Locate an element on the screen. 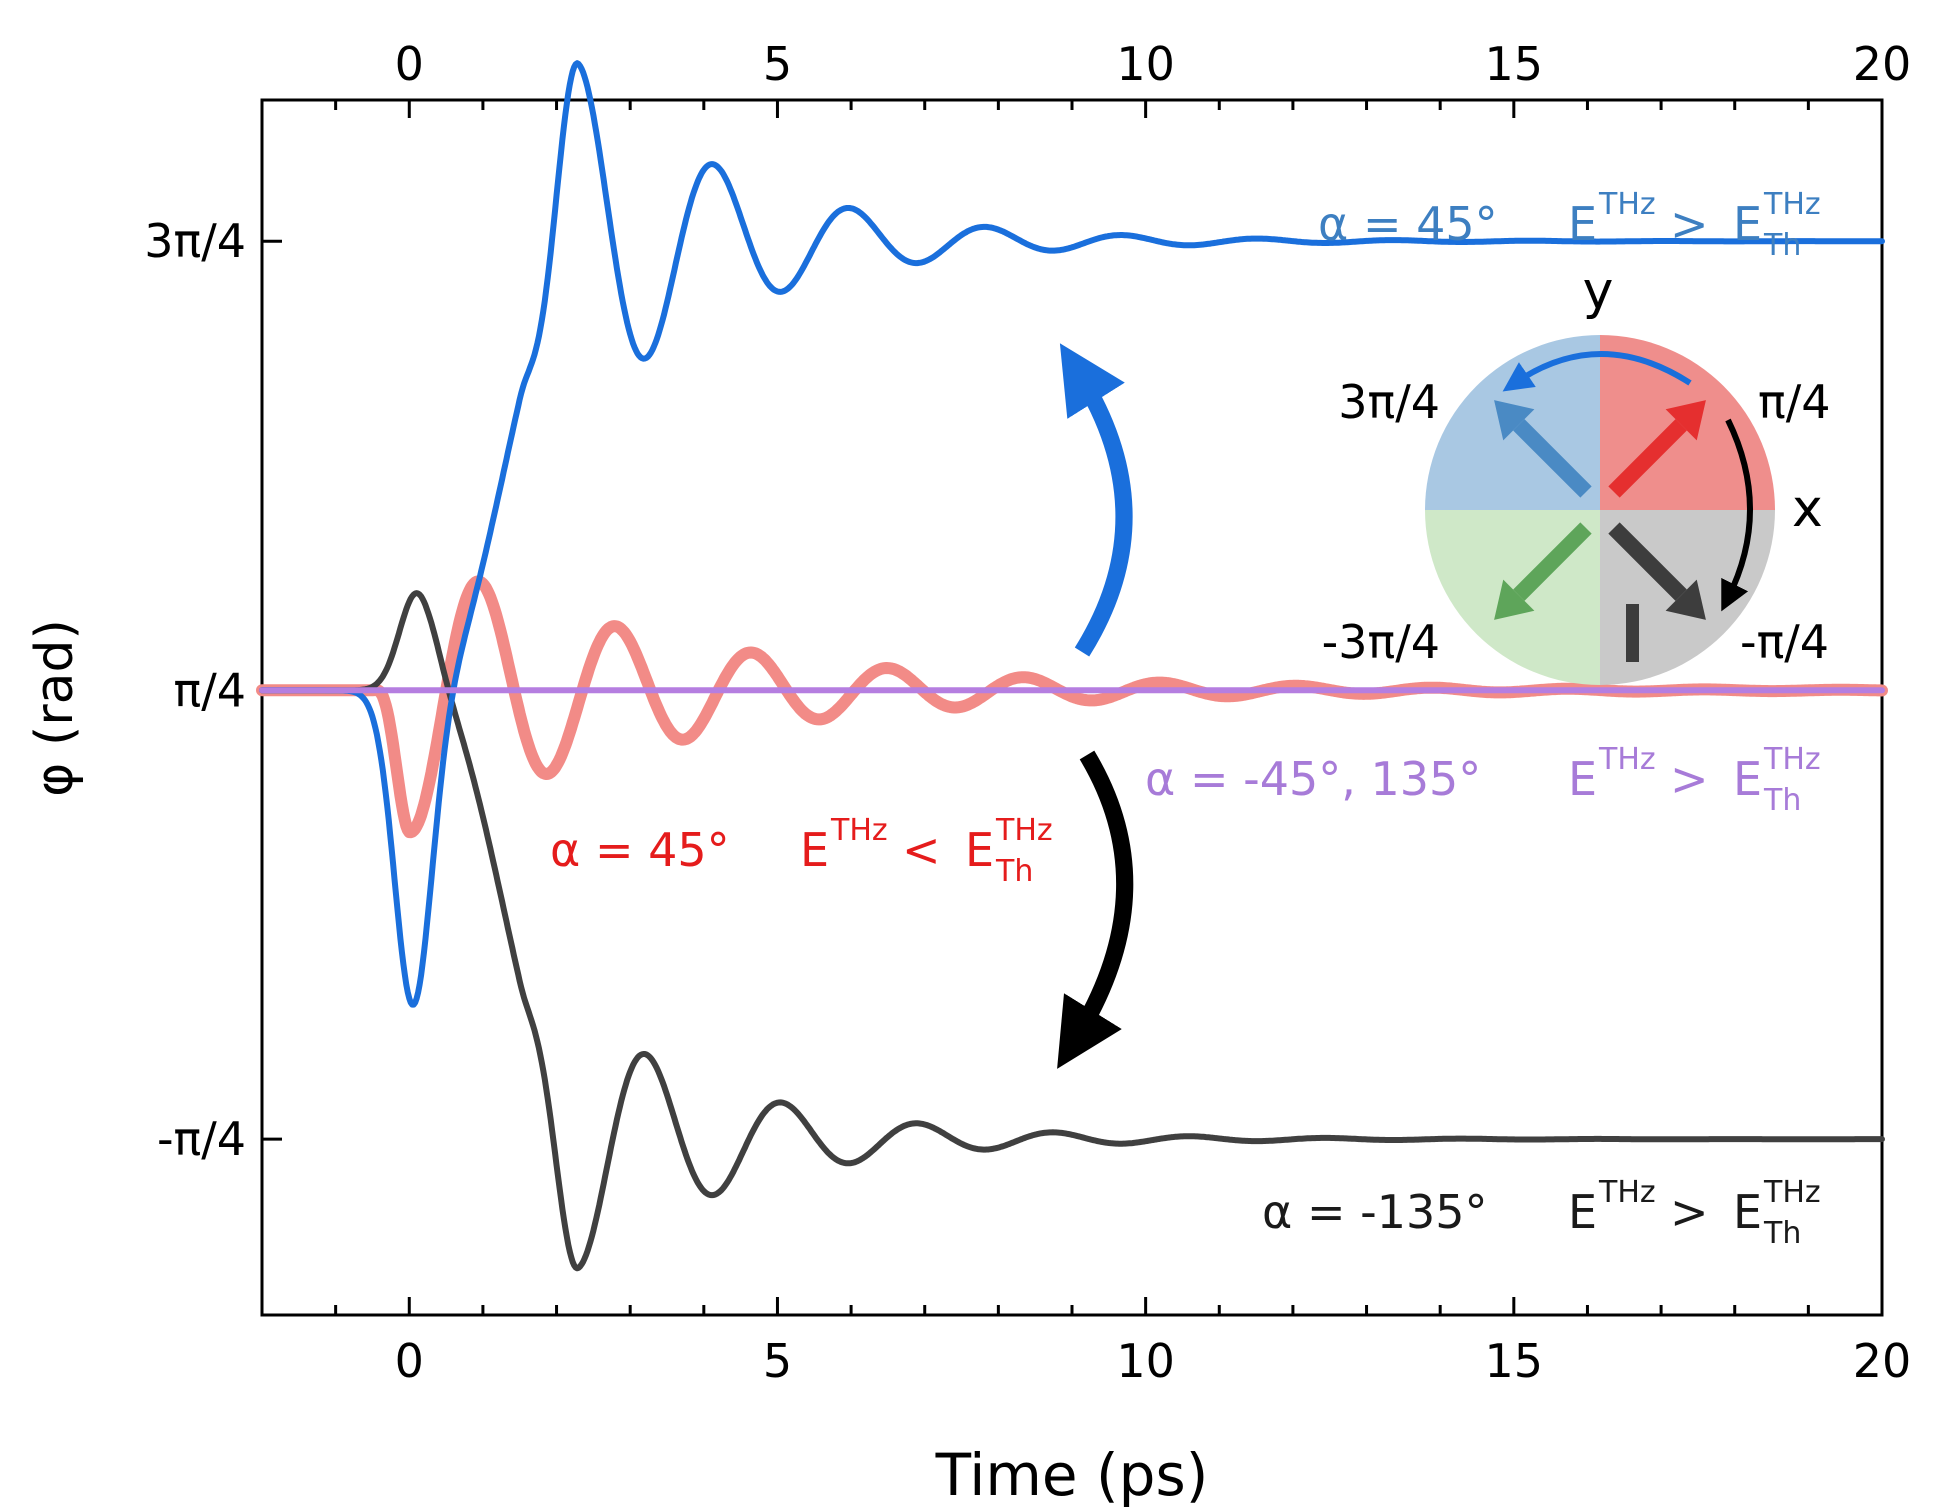  annotation-purple-e2: E is located at coordinates (1747, 779).